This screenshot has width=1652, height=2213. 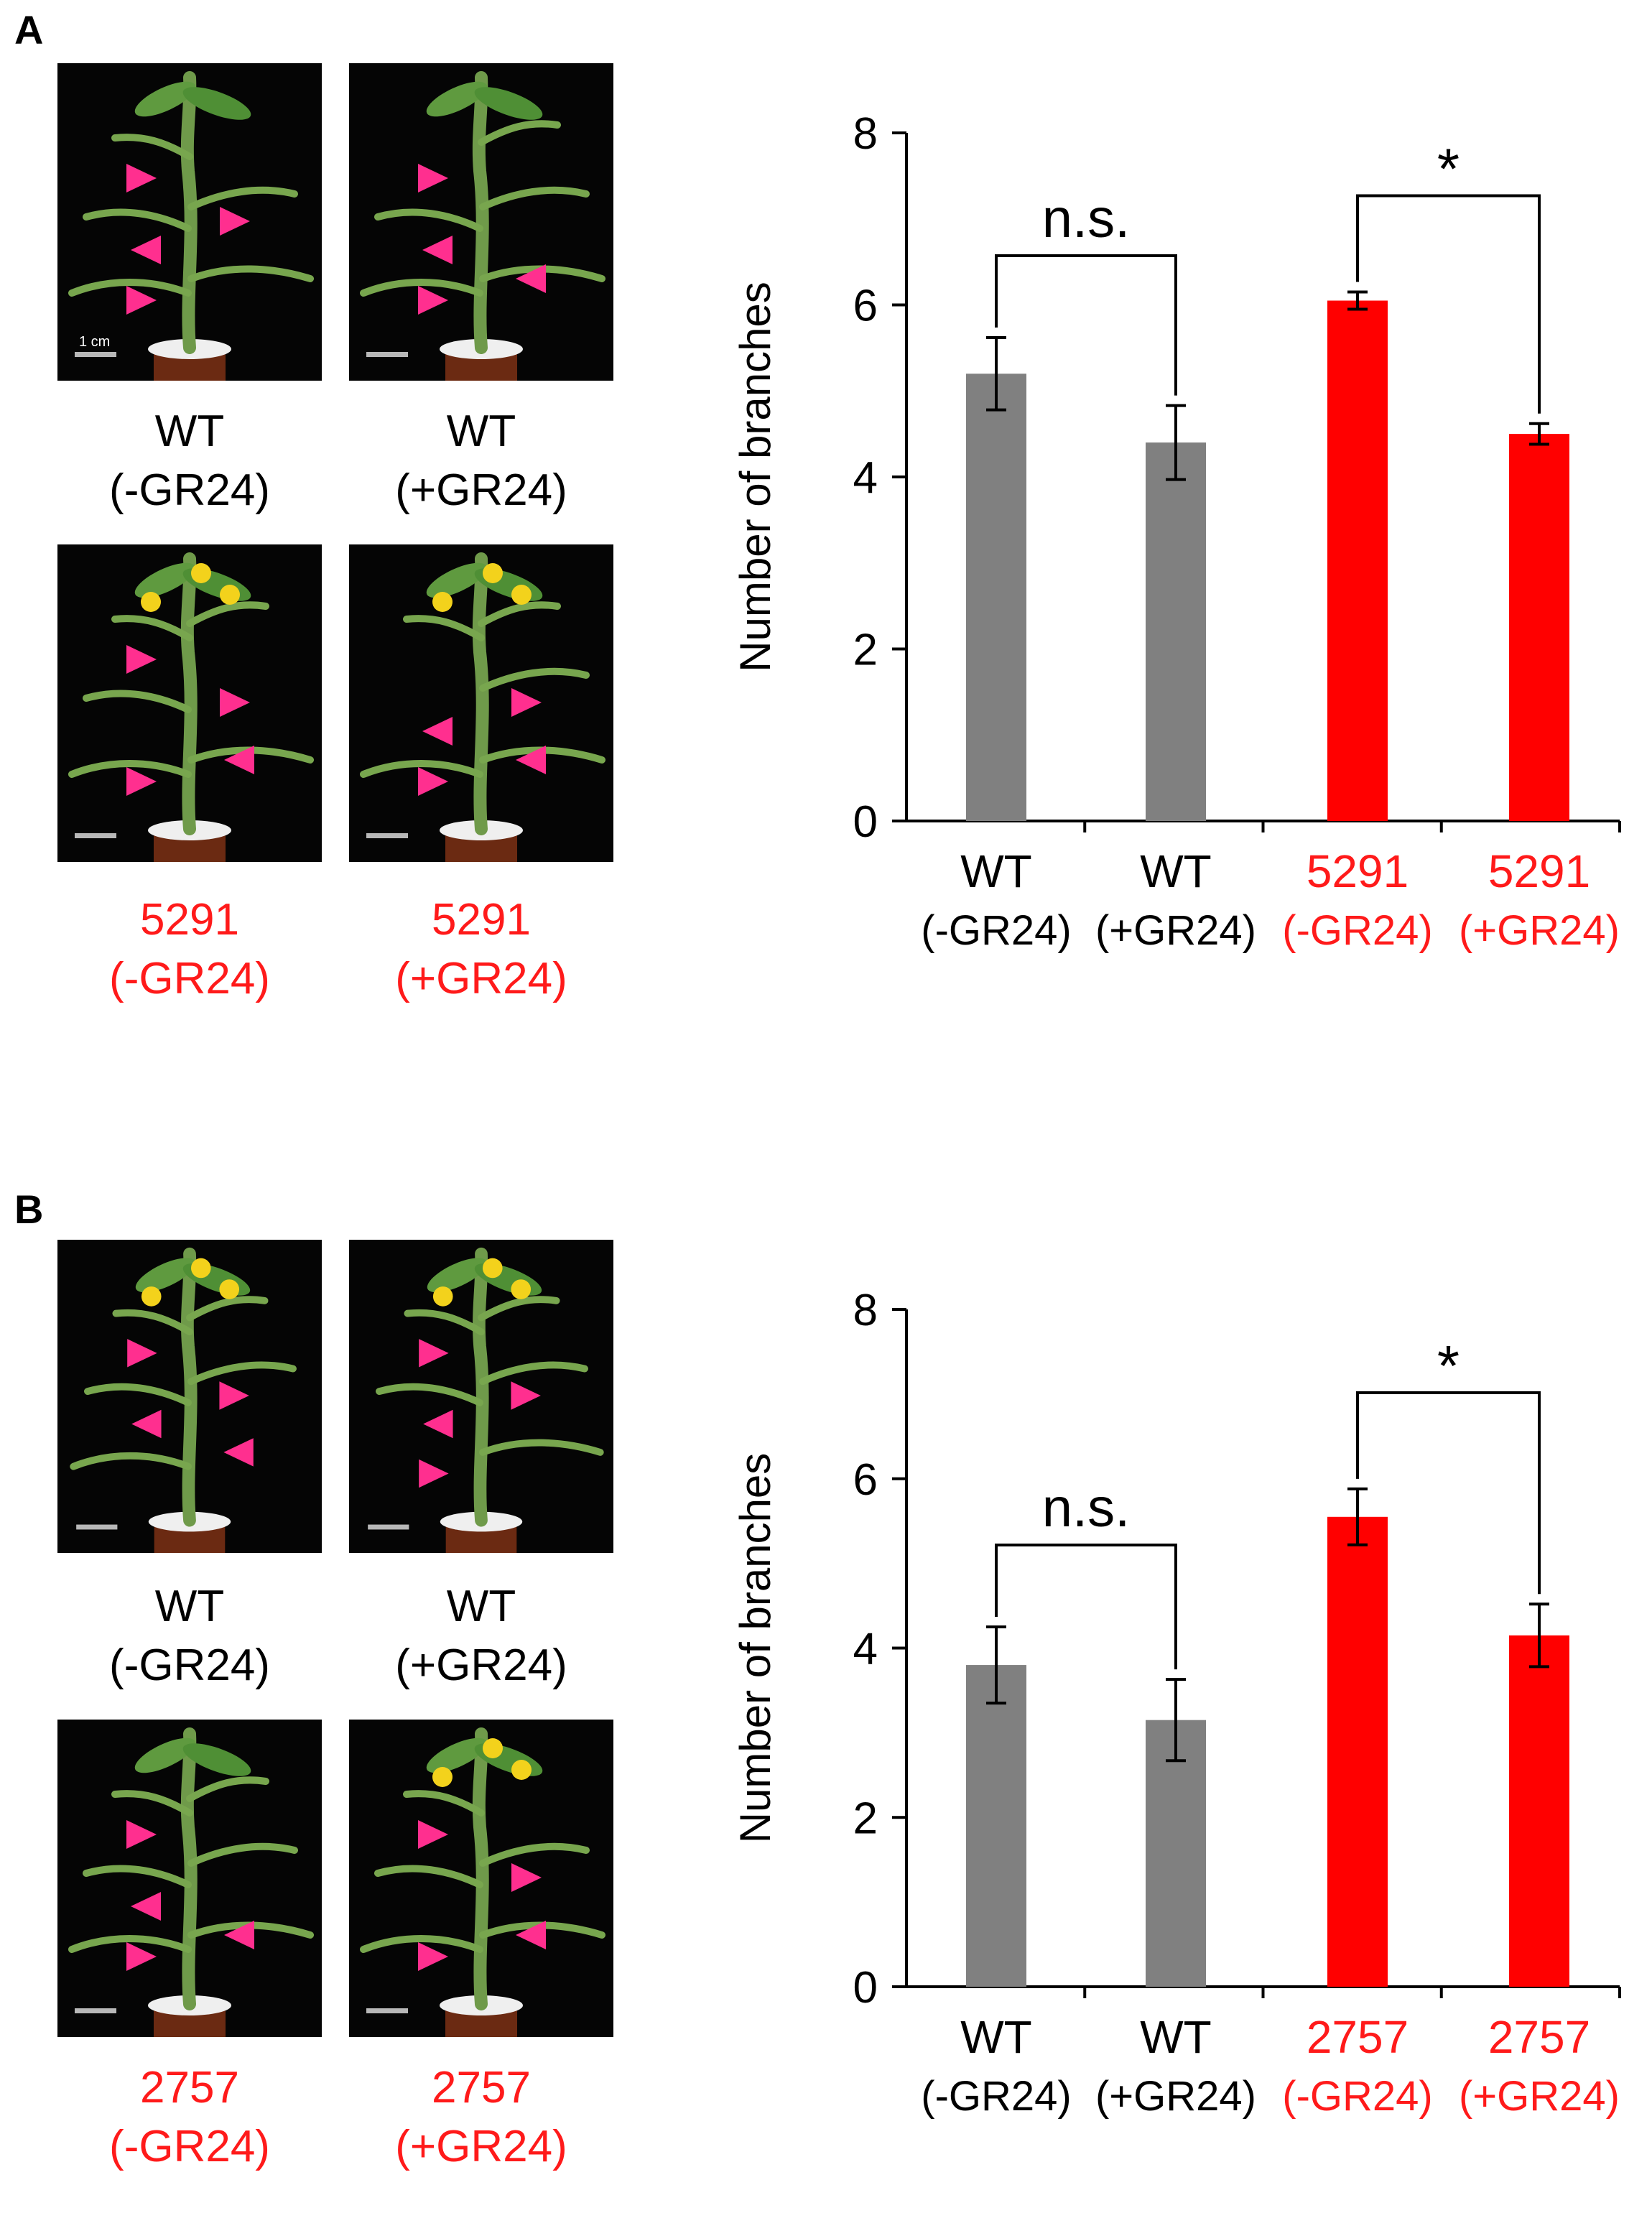 I want to click on scale-bar-label: 1 cm, so click(x=94, y=342).